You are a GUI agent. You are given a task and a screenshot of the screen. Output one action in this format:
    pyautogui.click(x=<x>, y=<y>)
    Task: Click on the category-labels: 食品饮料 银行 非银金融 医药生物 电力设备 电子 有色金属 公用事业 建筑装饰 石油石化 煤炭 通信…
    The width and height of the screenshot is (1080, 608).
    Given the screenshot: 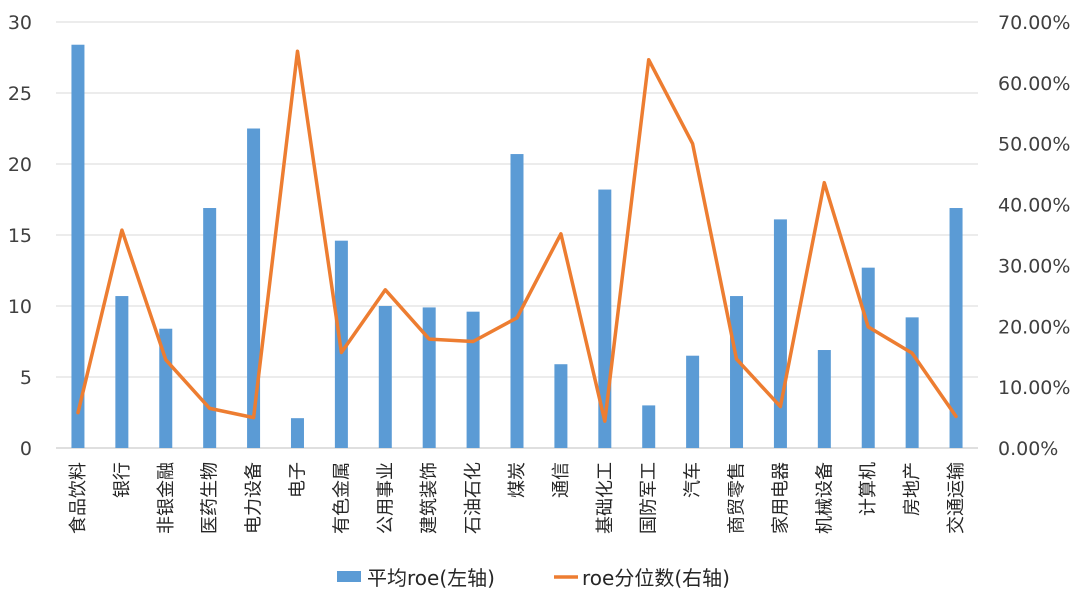 What is the action you would take?
    pyautogui.click(x=517, y=498)
    